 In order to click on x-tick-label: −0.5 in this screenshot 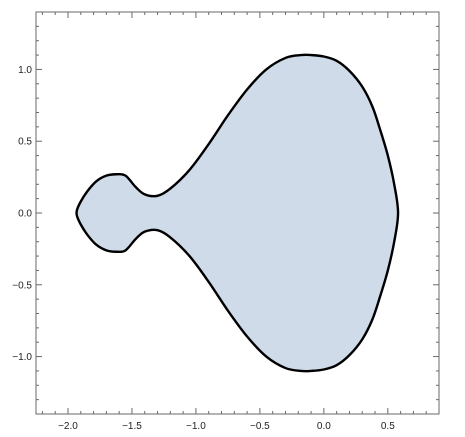, I will do `click(260, 426)`.